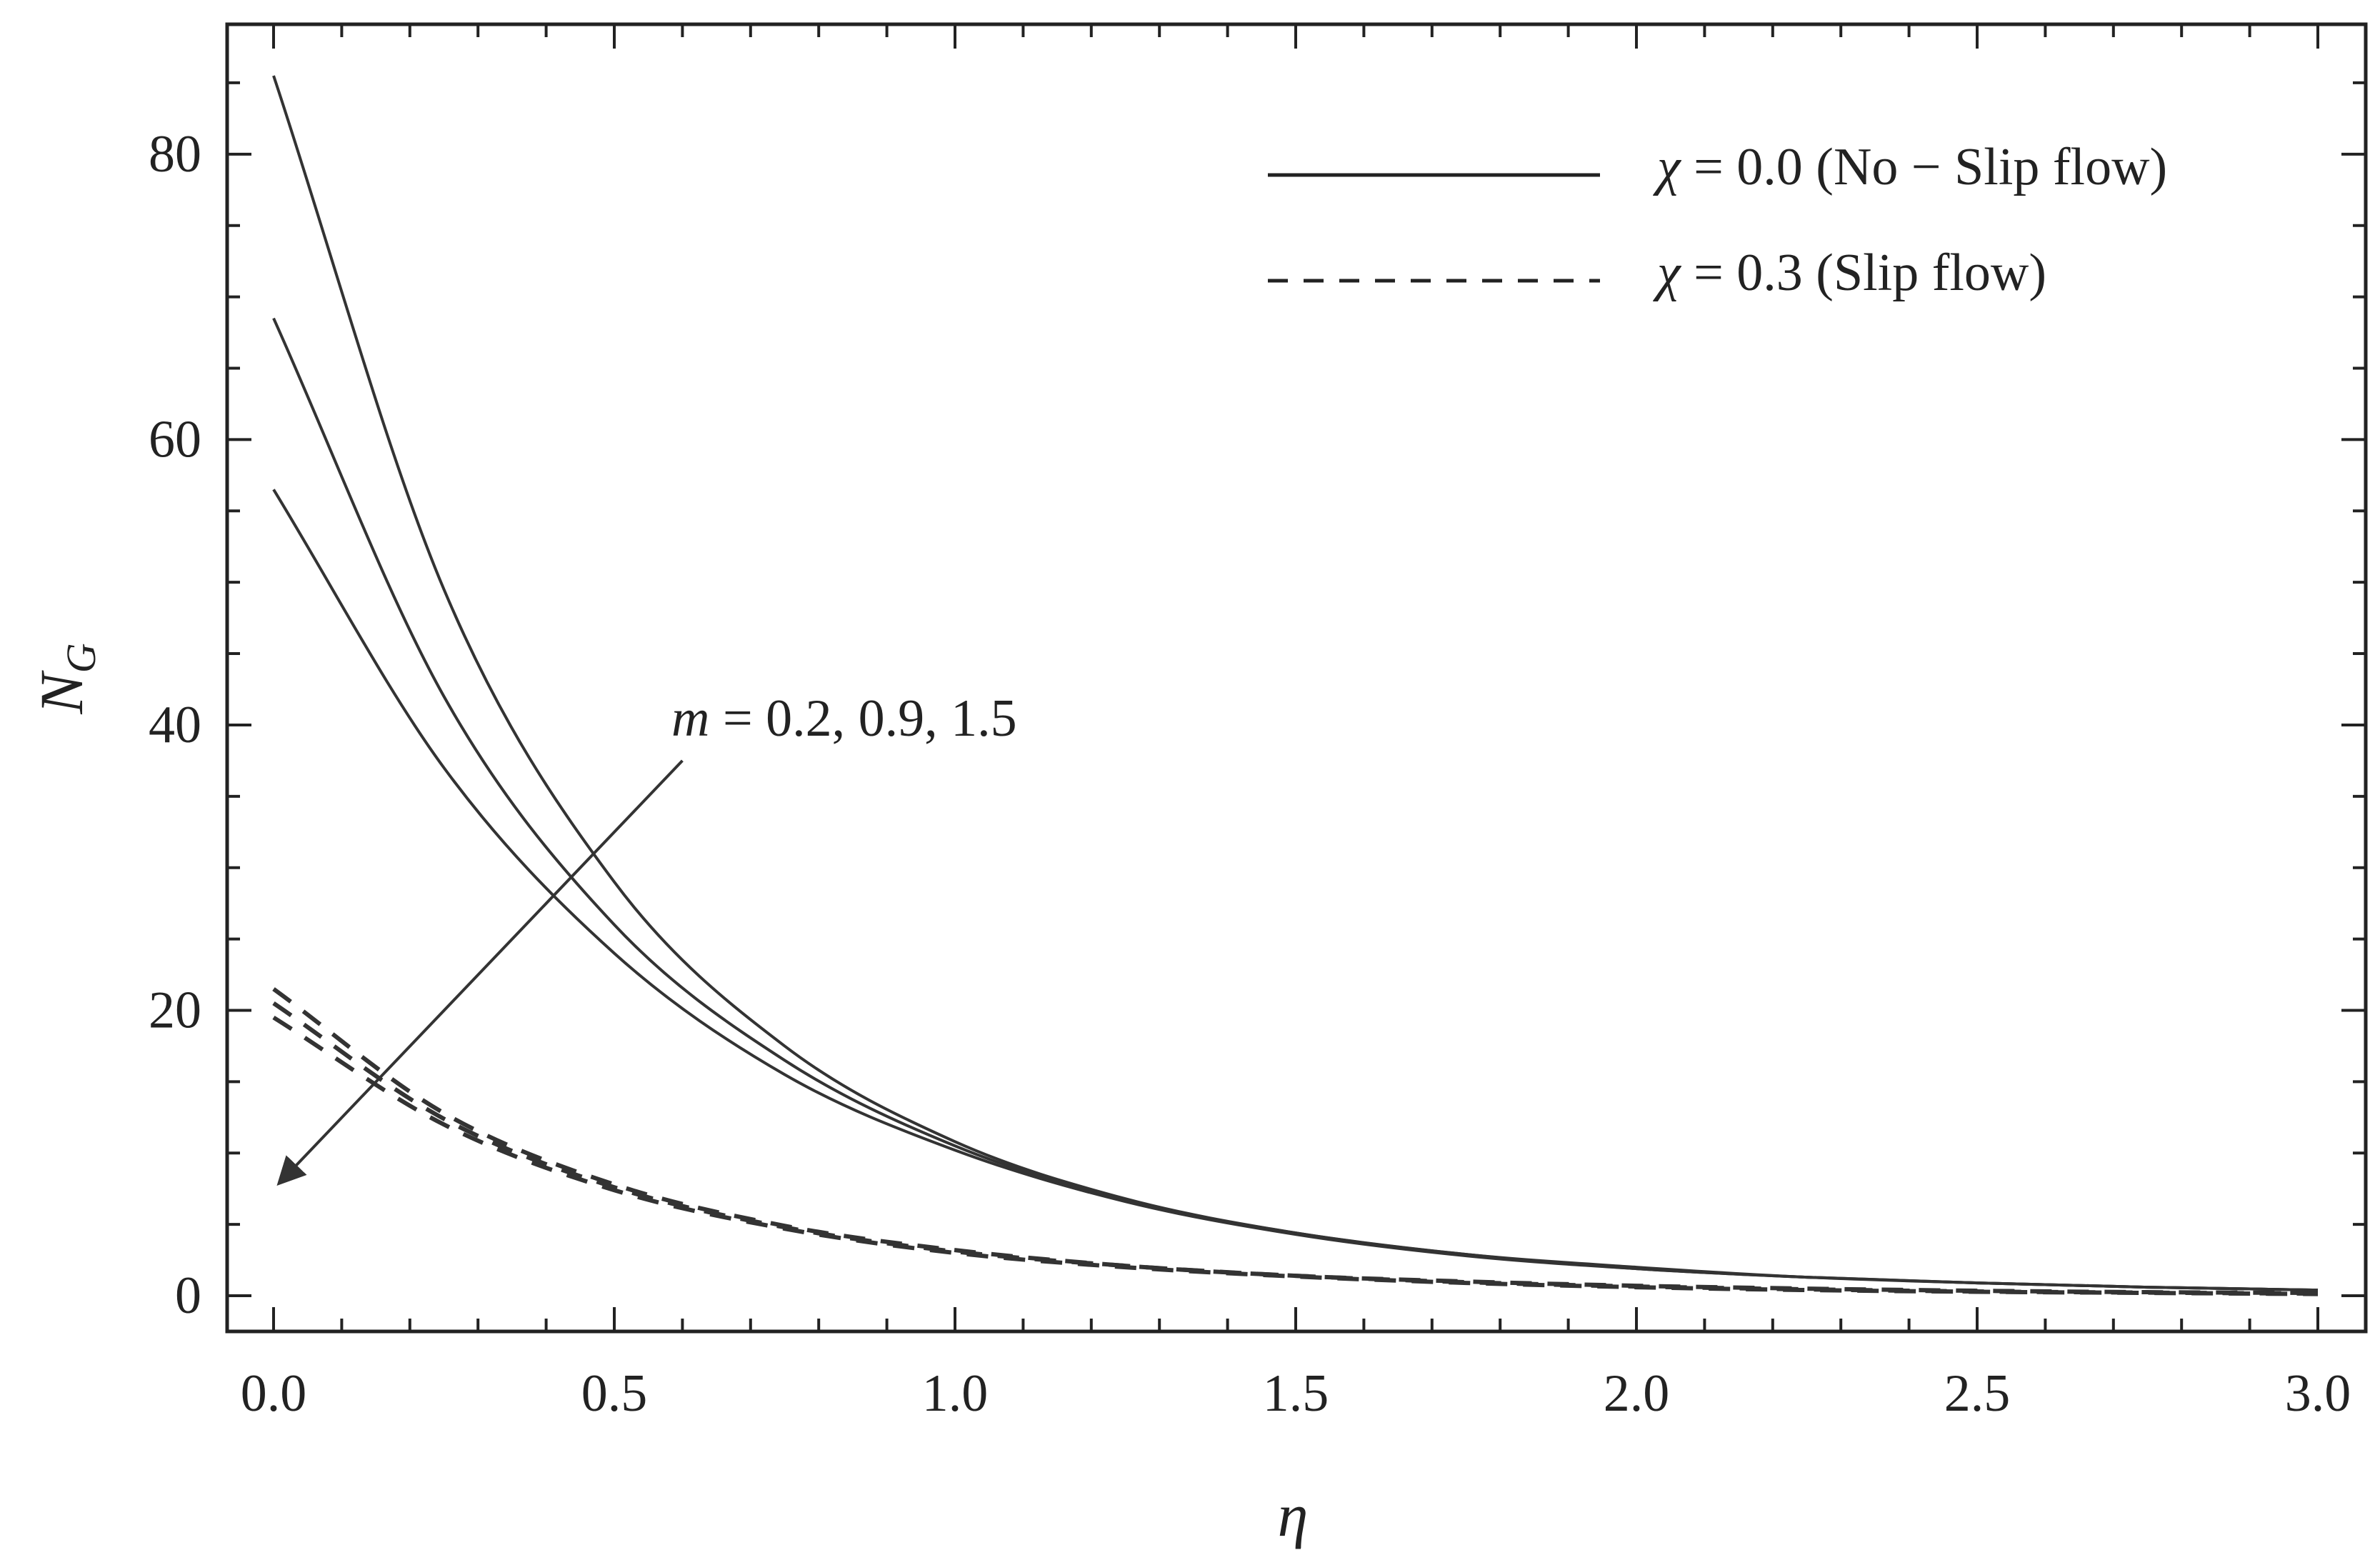 This screenshot has width=2380, height=1560. Describe the element at coordinates (175, 154) in the screenshot. I see `y-tick-label: 80` at that location.